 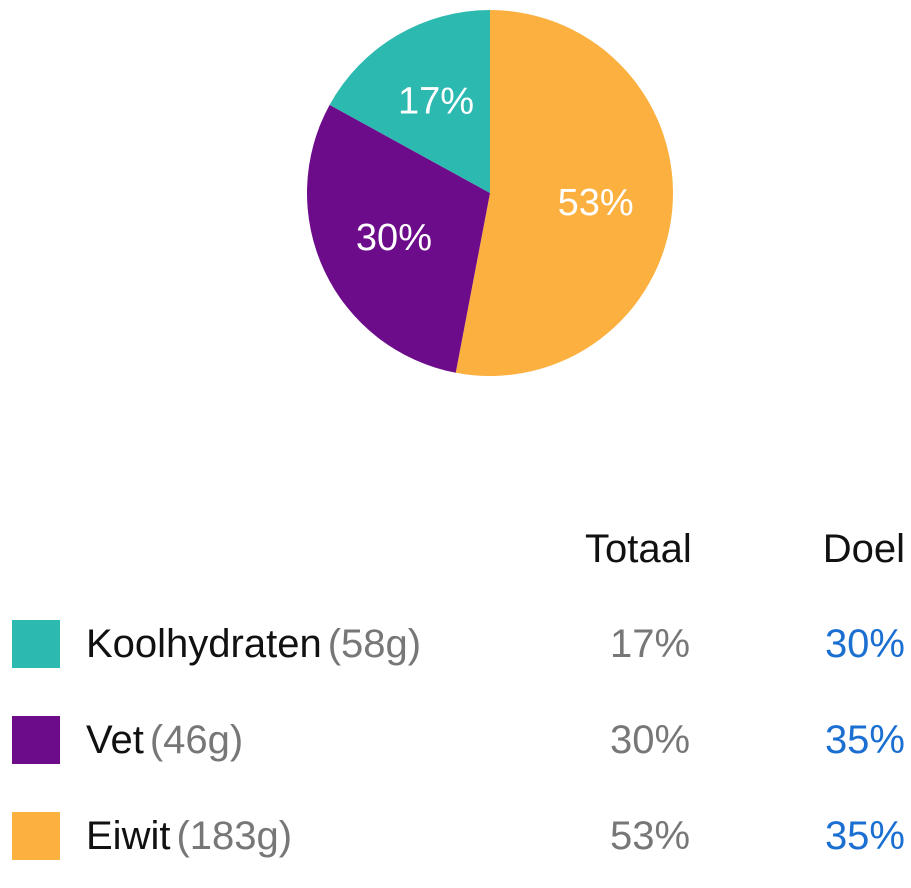 What do you see at coordinates (254, 644) in the screenshot?
I see `macro-name: Koolhydraten (58g)` at bounding box center [254, 644].